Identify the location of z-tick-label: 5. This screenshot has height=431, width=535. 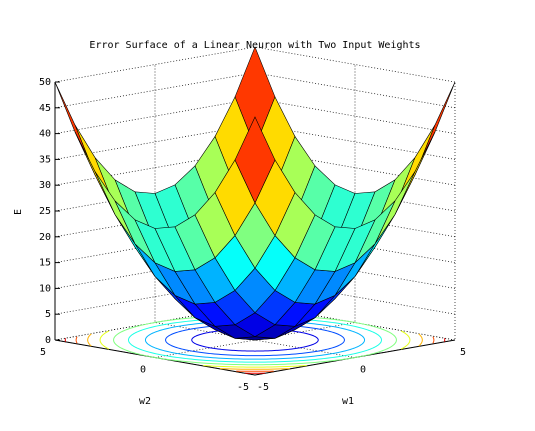
(48, 314).